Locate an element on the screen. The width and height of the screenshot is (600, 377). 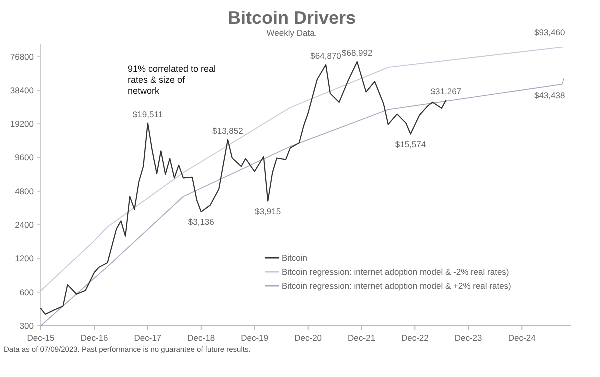
annotation: $15,574 is located at coordinates (410, 144).